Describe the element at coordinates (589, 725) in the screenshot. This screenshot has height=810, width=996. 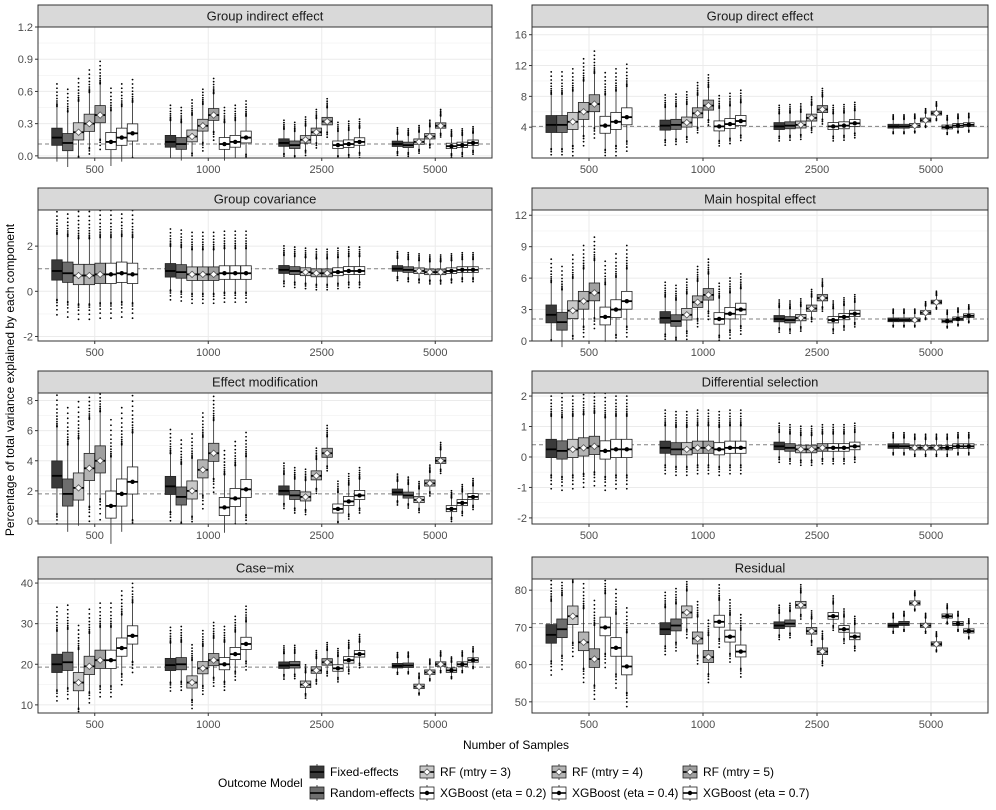
I see `x-tick-label: 500` at that location.